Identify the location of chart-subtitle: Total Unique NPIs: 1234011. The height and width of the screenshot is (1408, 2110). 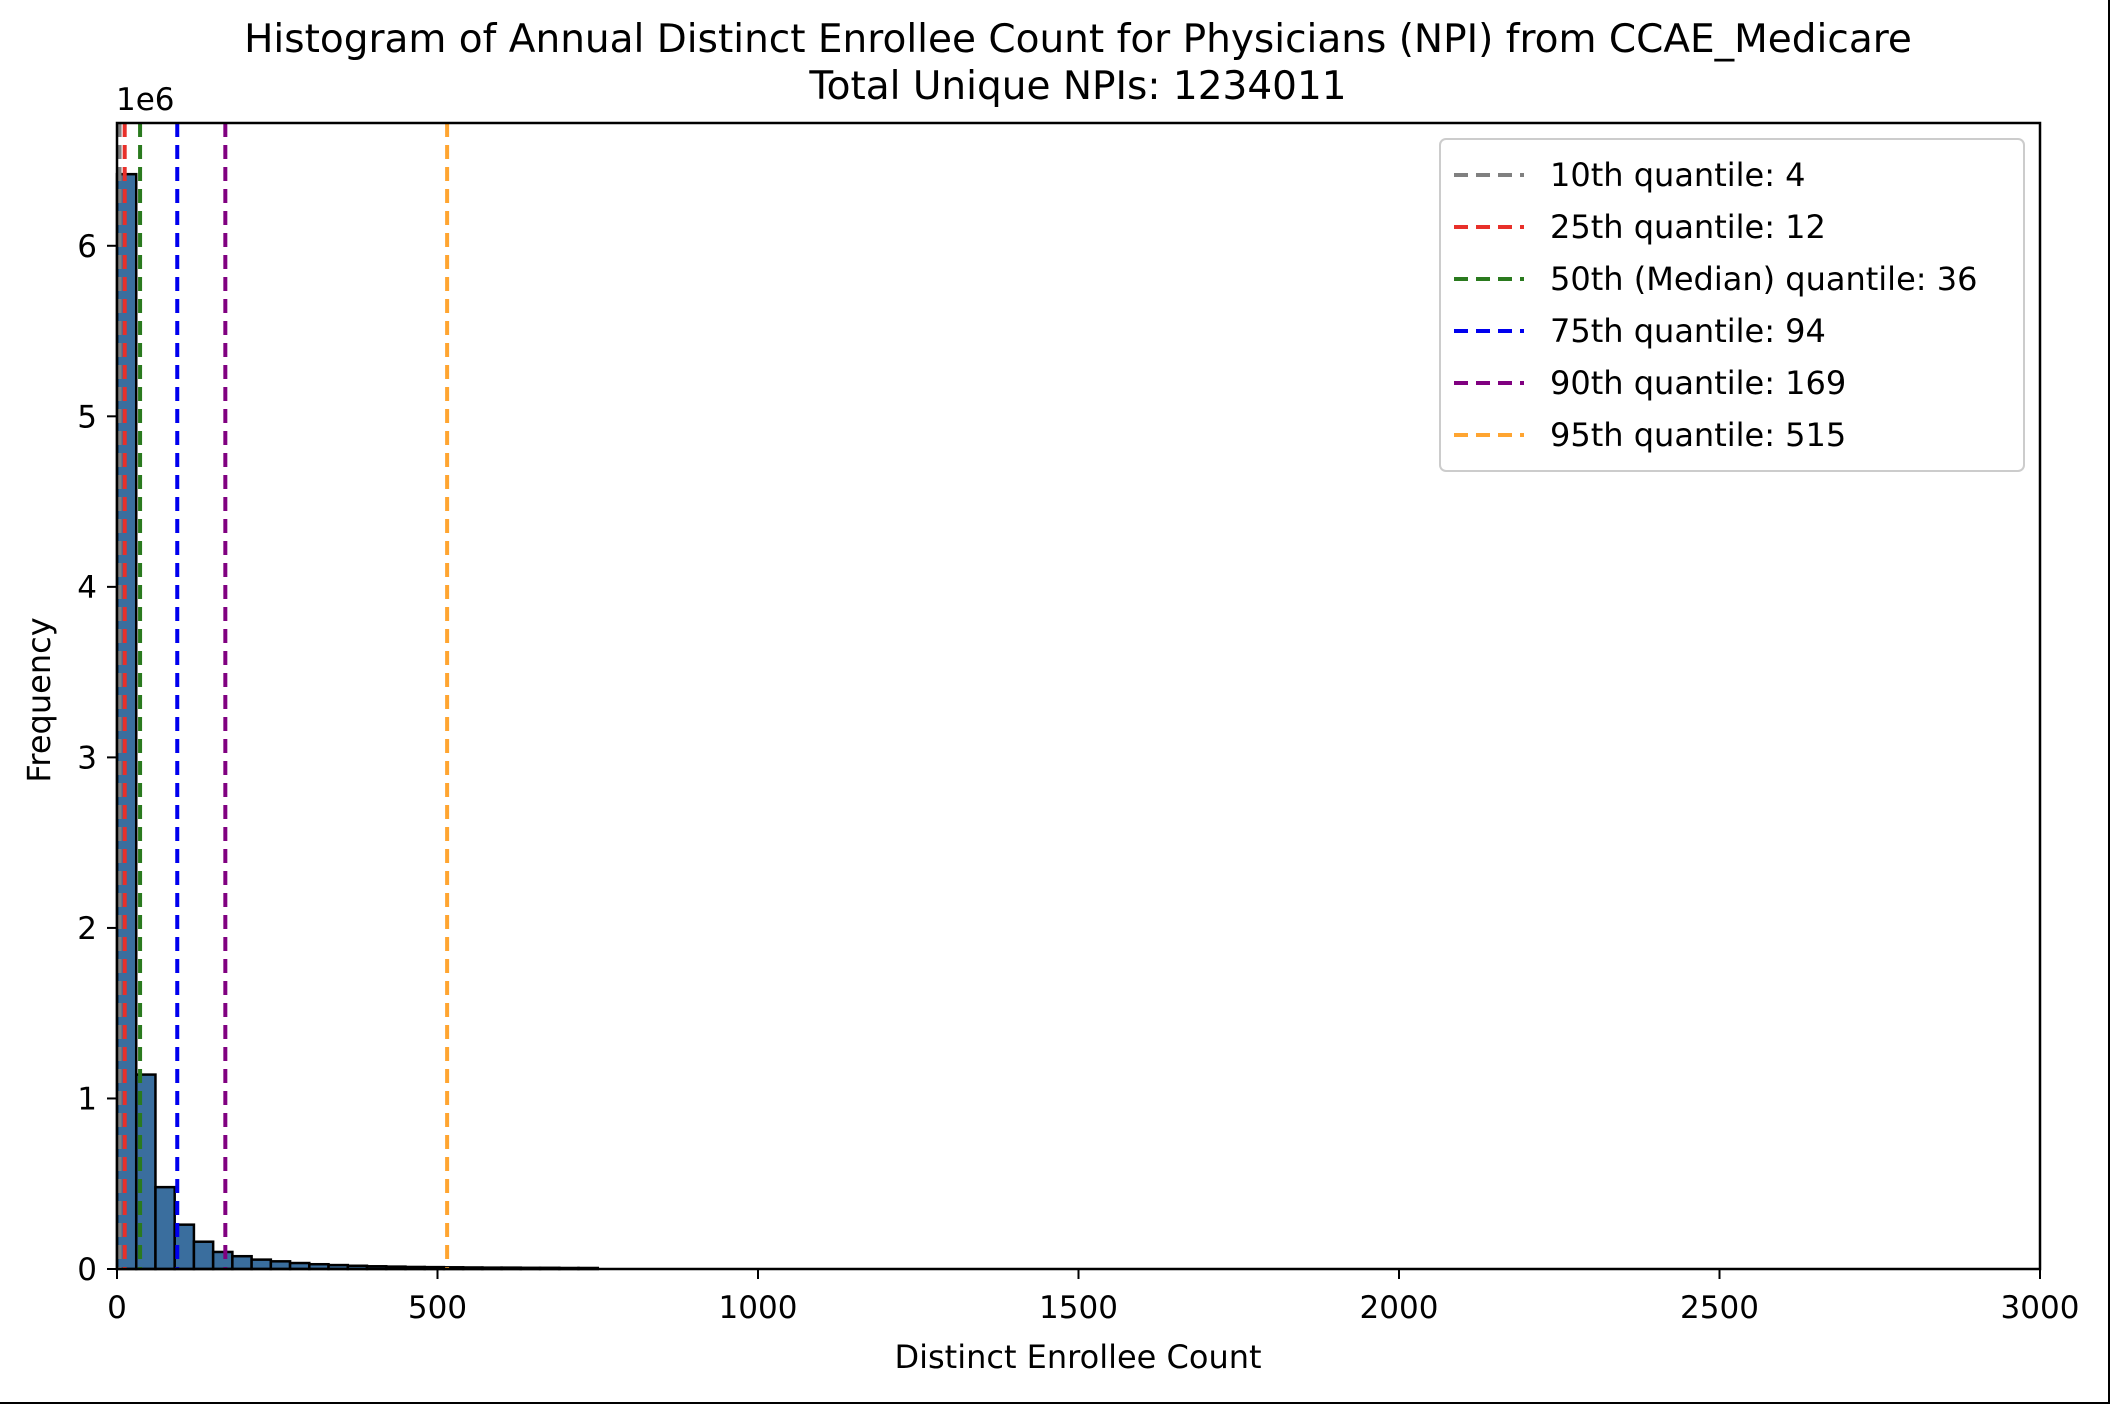
(1077, 86).